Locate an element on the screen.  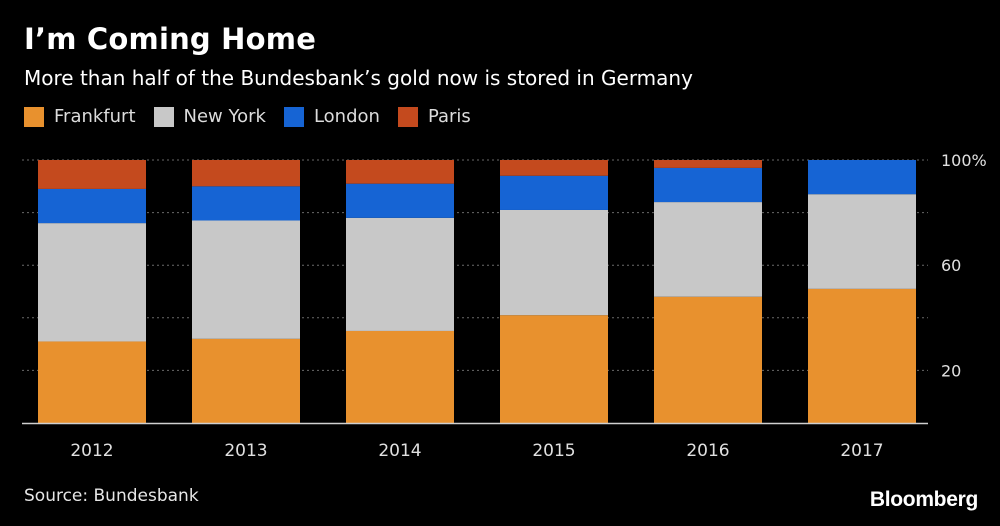
legend-label: Paris is located at coordinates (449, 116).